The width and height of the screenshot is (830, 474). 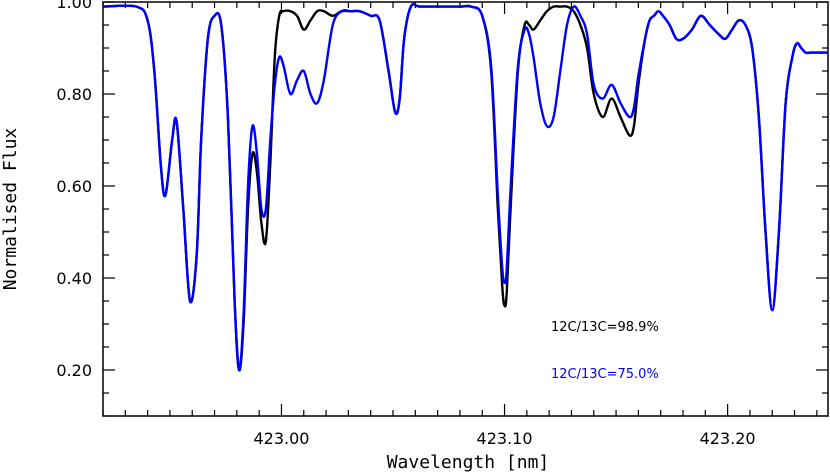 What do you see at coordinates (74, 186) in the screenshot?
I see `y-tick-label: 0.60` at bounding box center [74, 186].